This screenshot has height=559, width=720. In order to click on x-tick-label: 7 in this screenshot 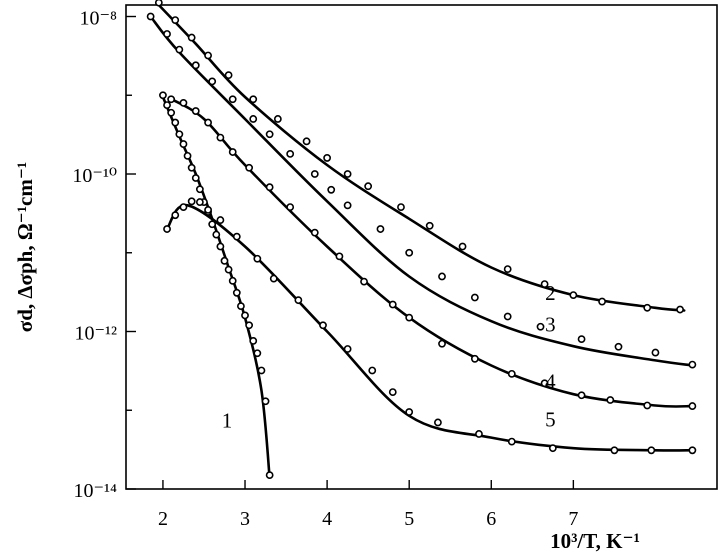, I will do `click(573, 519)`.